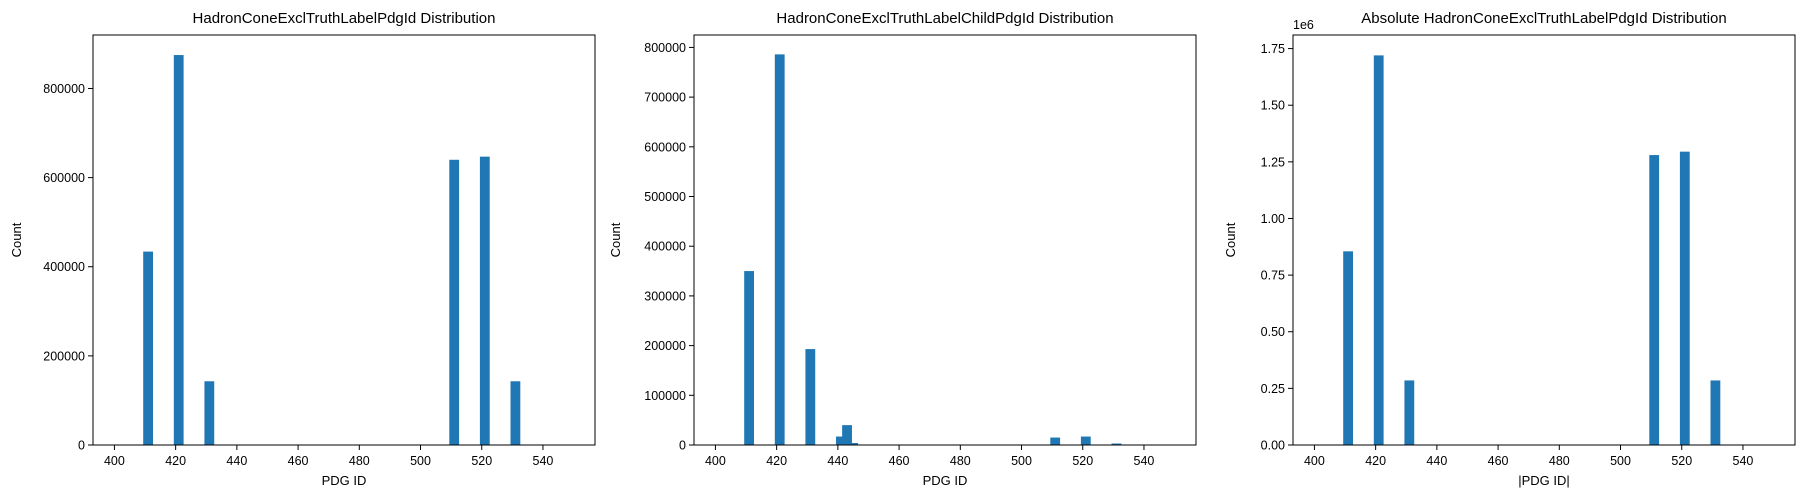 The height and width of the screenshot is (500, 1800). I want to click on y-tick-label: 300000, so click(665, 296).